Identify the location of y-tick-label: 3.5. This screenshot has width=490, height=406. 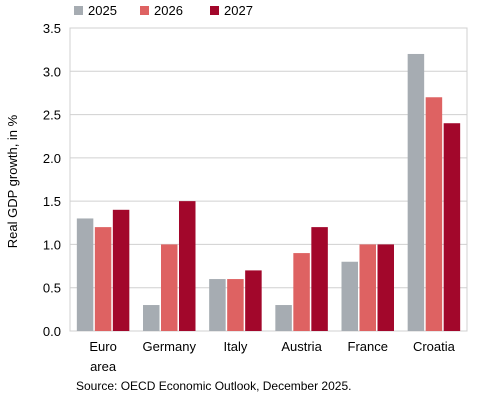
(52, 28).